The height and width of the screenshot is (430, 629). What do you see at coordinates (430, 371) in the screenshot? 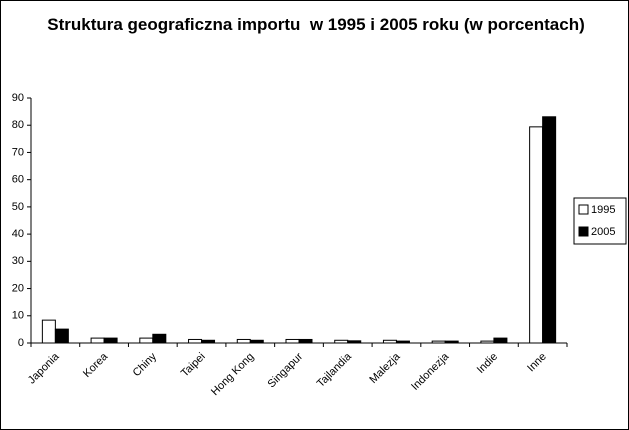
I see `x-tick-label: Indonezja` at bounding box center [430, 371].